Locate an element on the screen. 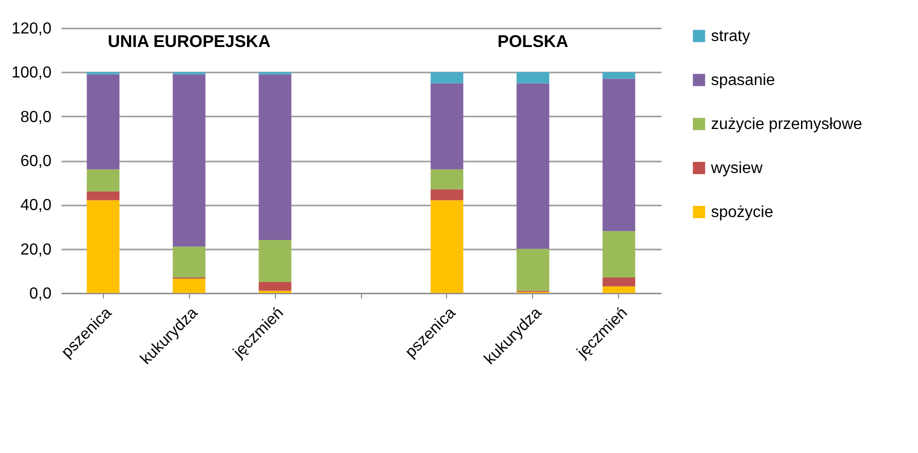 Image resolution: width=918 pixels, height=453 pixels. annotation: POLSKA is located at coordinates (533, 41).